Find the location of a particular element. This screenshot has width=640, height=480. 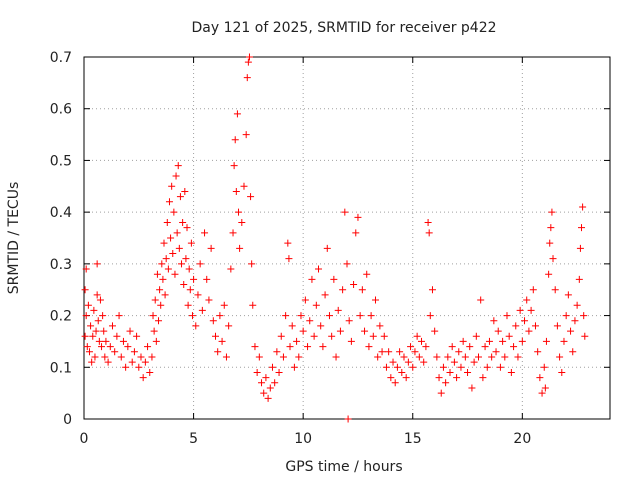

x-tick-label: 0 is located at coordinates (84, 439).